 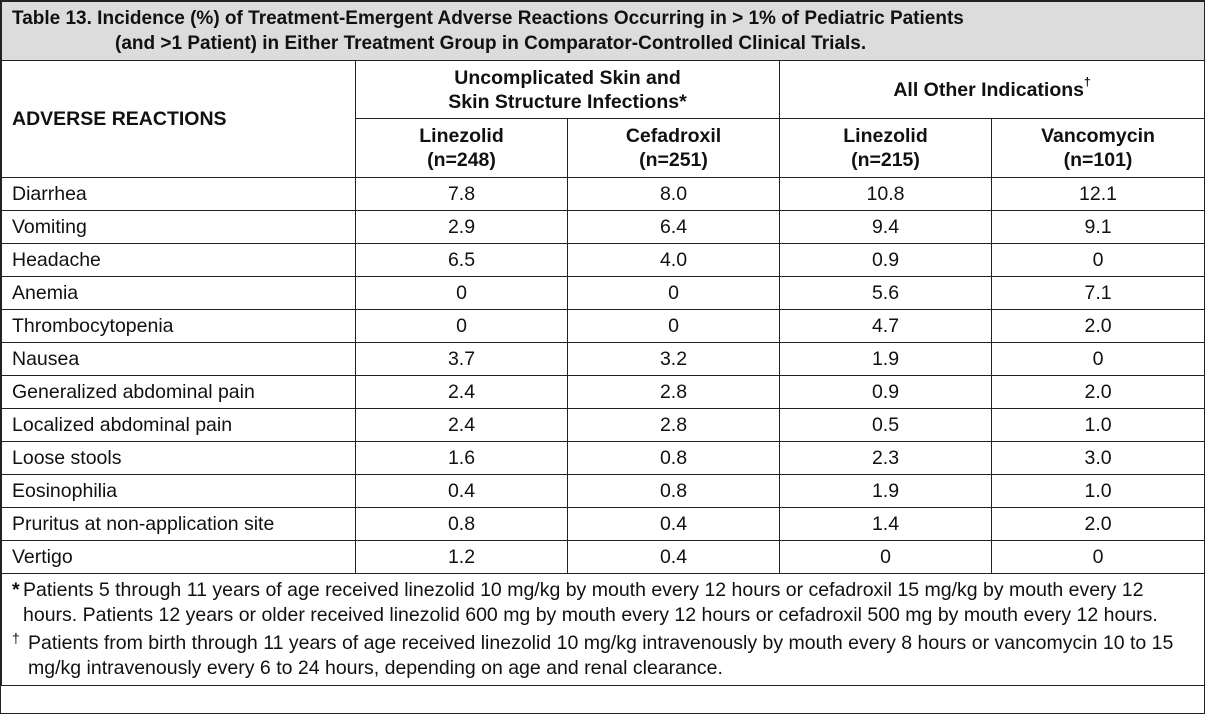 What do you see at coordinates (885, 194) in the screenshot?
I see `incidence-value: 10.8` at bounding box center [885, 194].